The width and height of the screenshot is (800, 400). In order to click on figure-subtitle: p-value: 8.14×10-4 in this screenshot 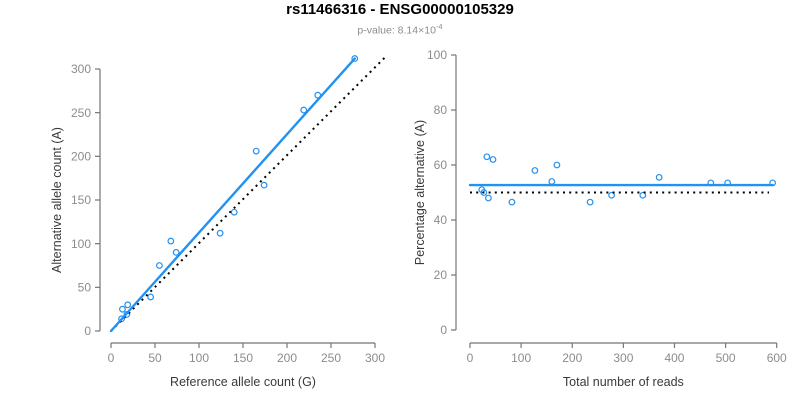, I will do `click(400, 29)`.